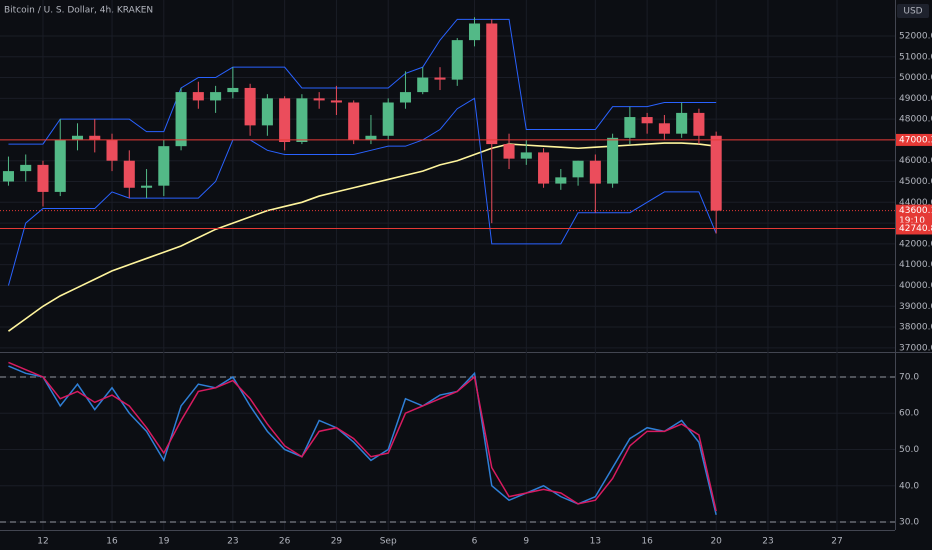 The height and width of the screenshot is (550, 932). I want to click on y-tick-label: 41000.0, so click(915, 265).